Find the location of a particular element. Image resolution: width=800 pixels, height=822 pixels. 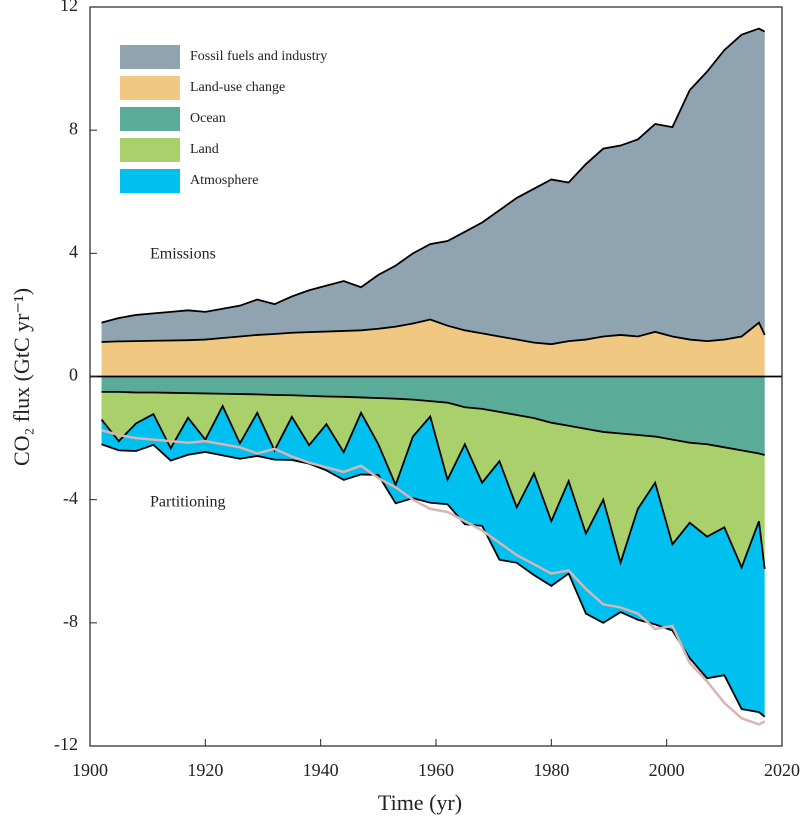

y-tick-label: -8 is located at coordinates (70, 621).